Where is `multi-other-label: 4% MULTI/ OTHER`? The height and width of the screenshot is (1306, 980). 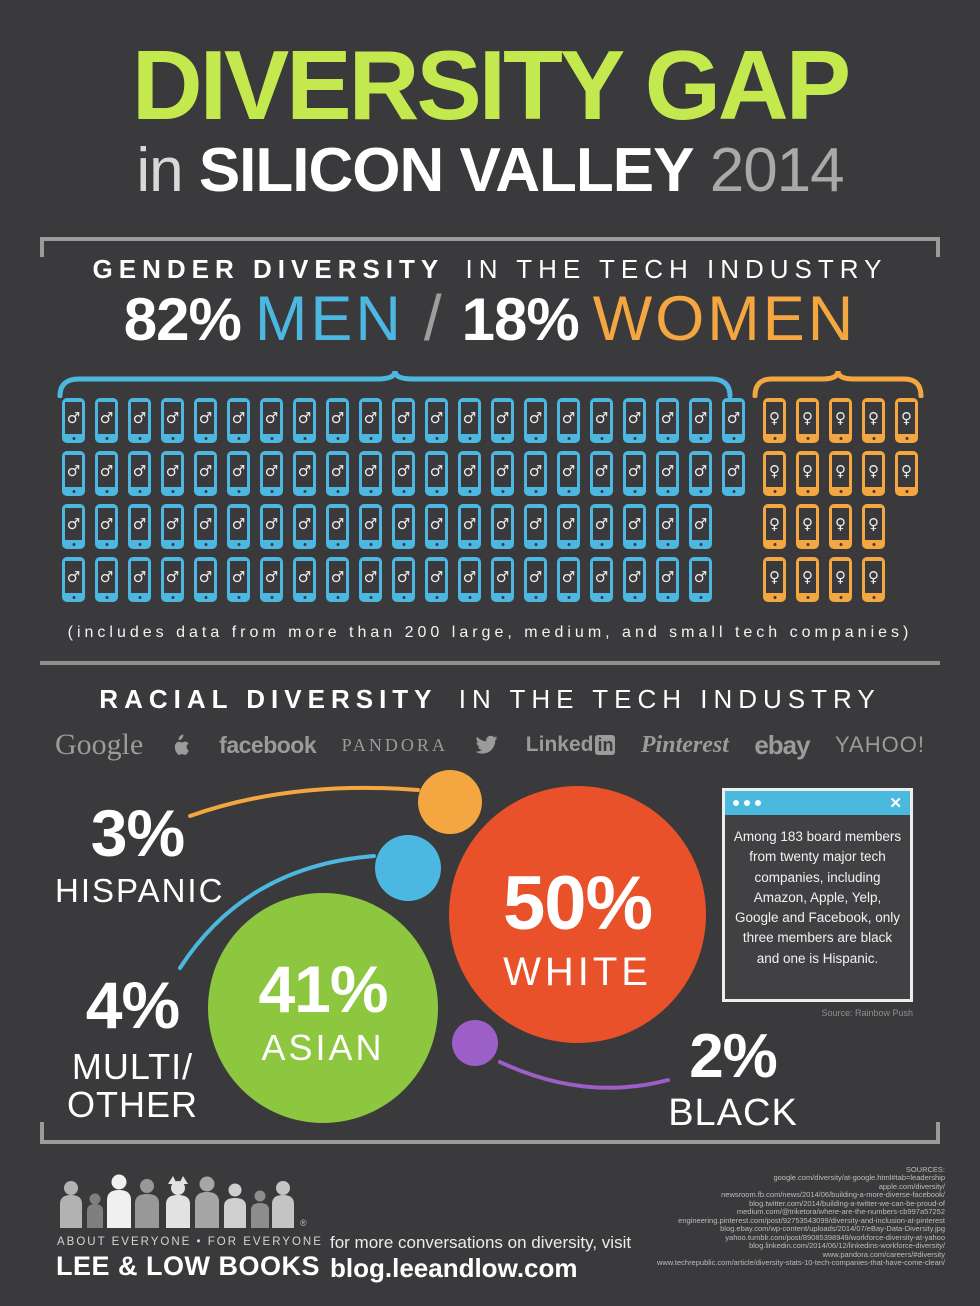
multi-other-label: 4% MULTI/ OTHER is located at coordinates (132, 1048).